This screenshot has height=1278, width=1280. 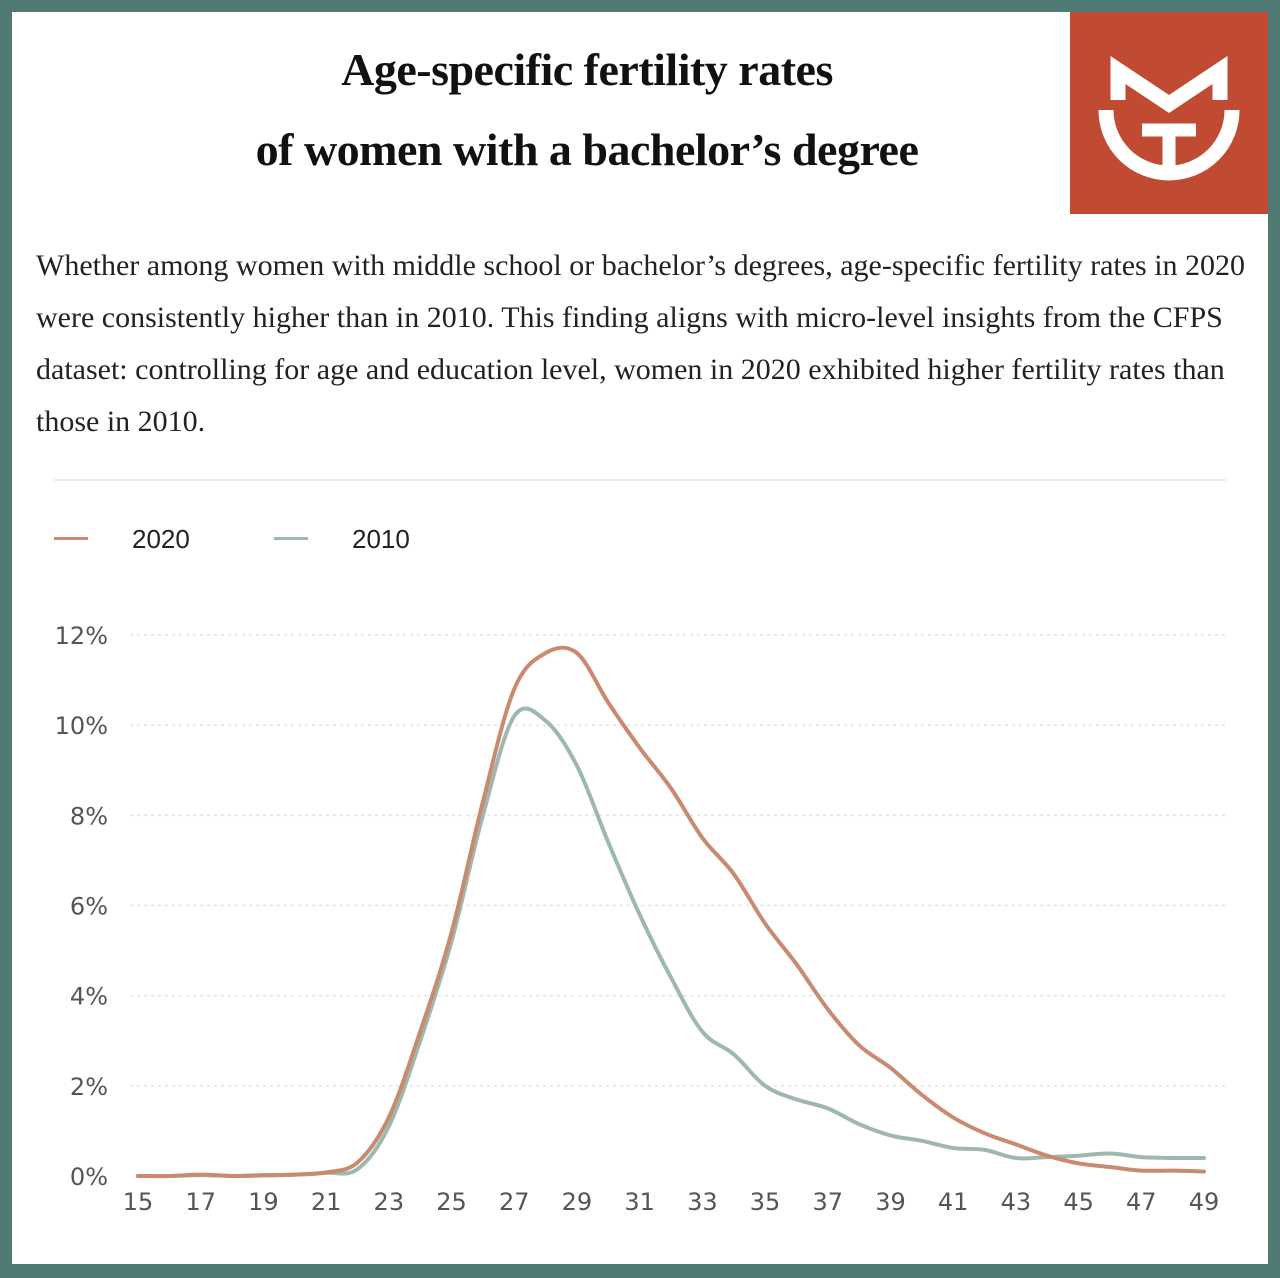 I want to click on x-tick-label: 15, so click(x=138, y=1202).